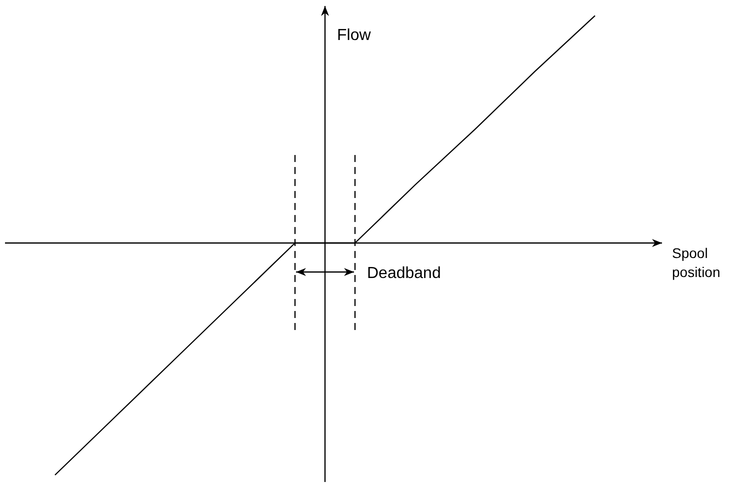 The height and width of the screenshot is (483, 732). What do you see at coordinates (404, 273) in the screenshot?
I see `annotation: Deadband` at bounding box center [404, 273].